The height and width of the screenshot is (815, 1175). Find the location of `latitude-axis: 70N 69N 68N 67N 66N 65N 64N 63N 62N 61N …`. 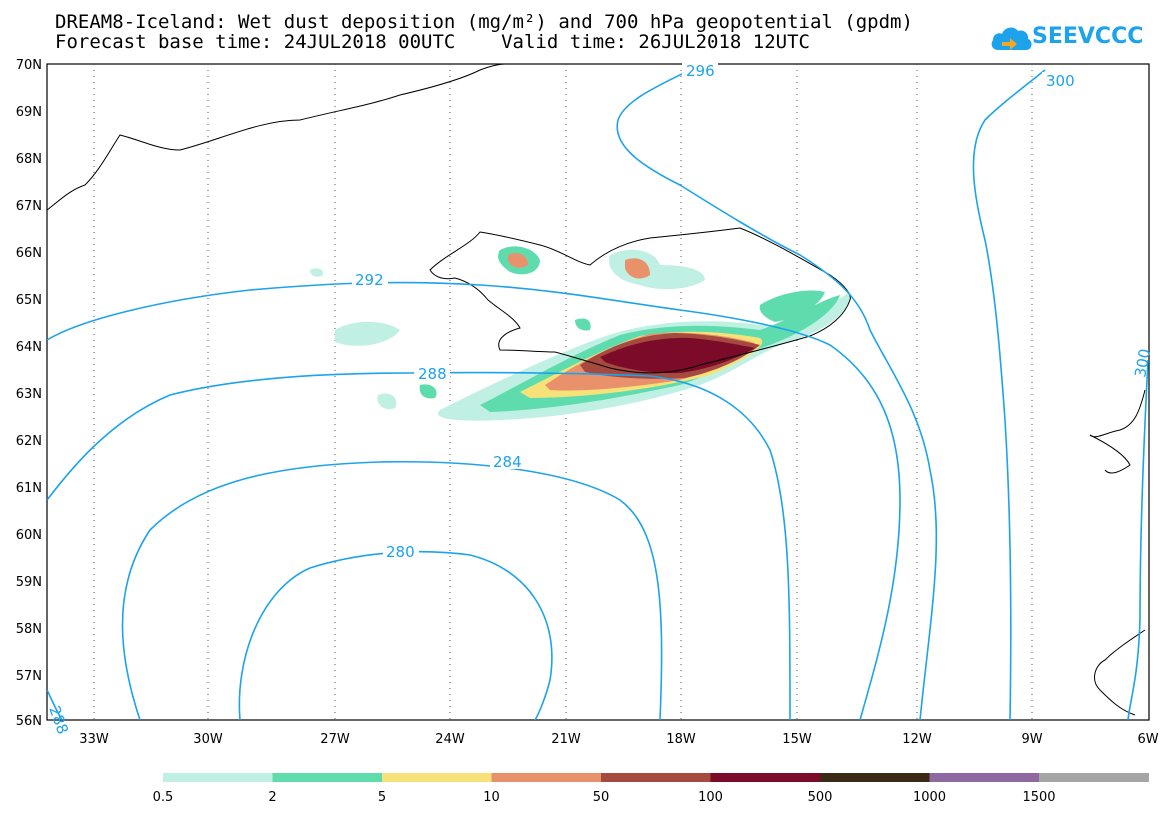

latitude-axis: 70N 69N 68N 67N 66N 65N 64N 63N 62N 61N … is located at coordinates (29, 393).